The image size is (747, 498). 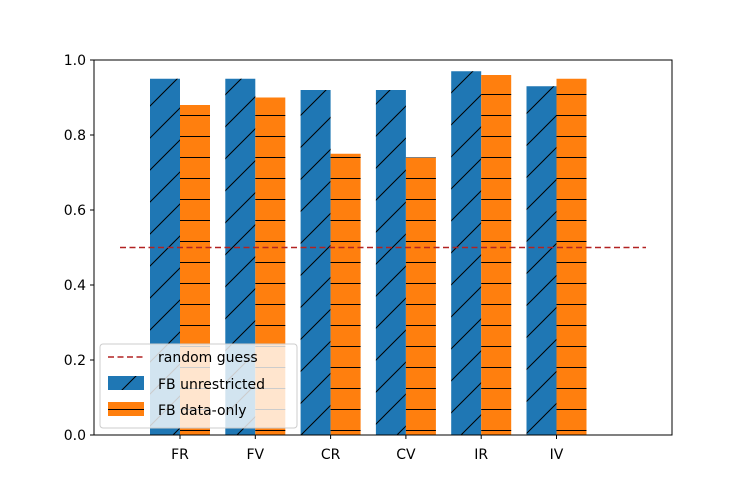 I want to click on bar-hatch-0-cr, so click(x=315, y=262).